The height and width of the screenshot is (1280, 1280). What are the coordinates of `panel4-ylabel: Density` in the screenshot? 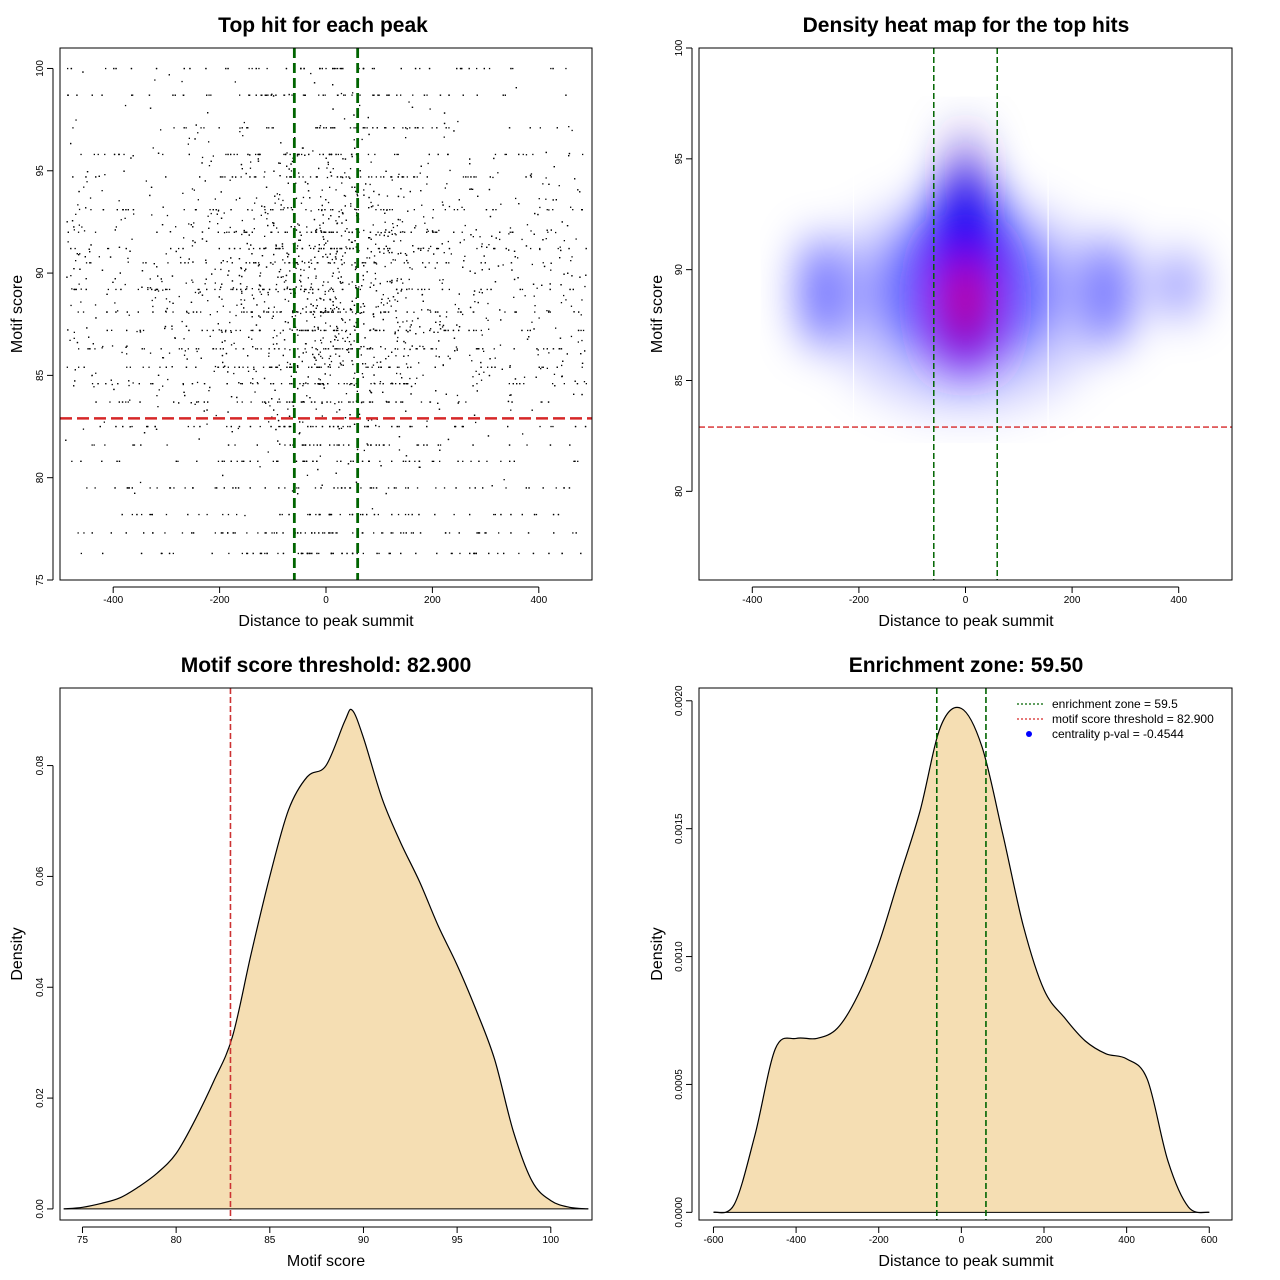 It's located at (657, 953).